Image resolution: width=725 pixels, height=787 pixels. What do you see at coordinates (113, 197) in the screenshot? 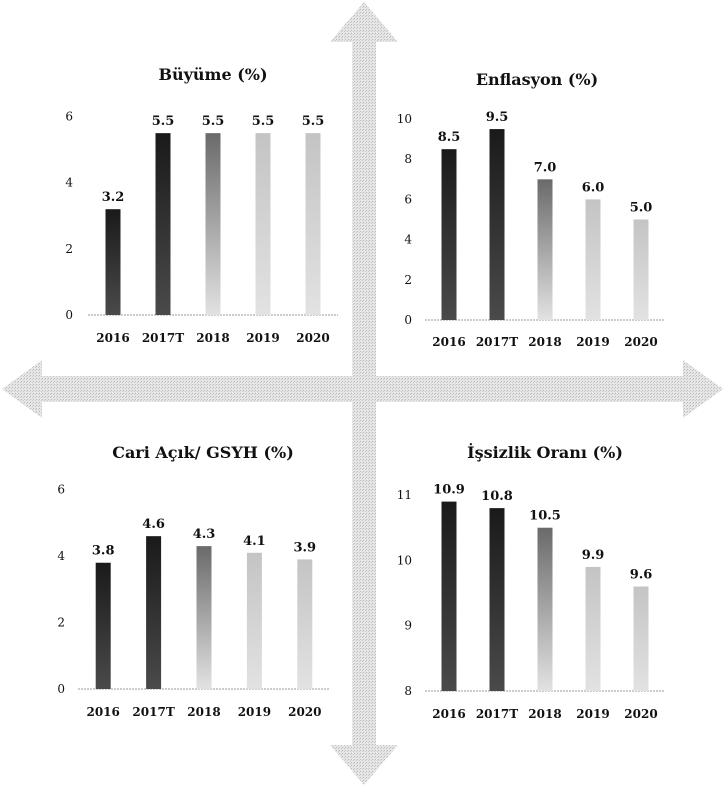
I see `data-label: 3.2` at bounding box center [113, 197].